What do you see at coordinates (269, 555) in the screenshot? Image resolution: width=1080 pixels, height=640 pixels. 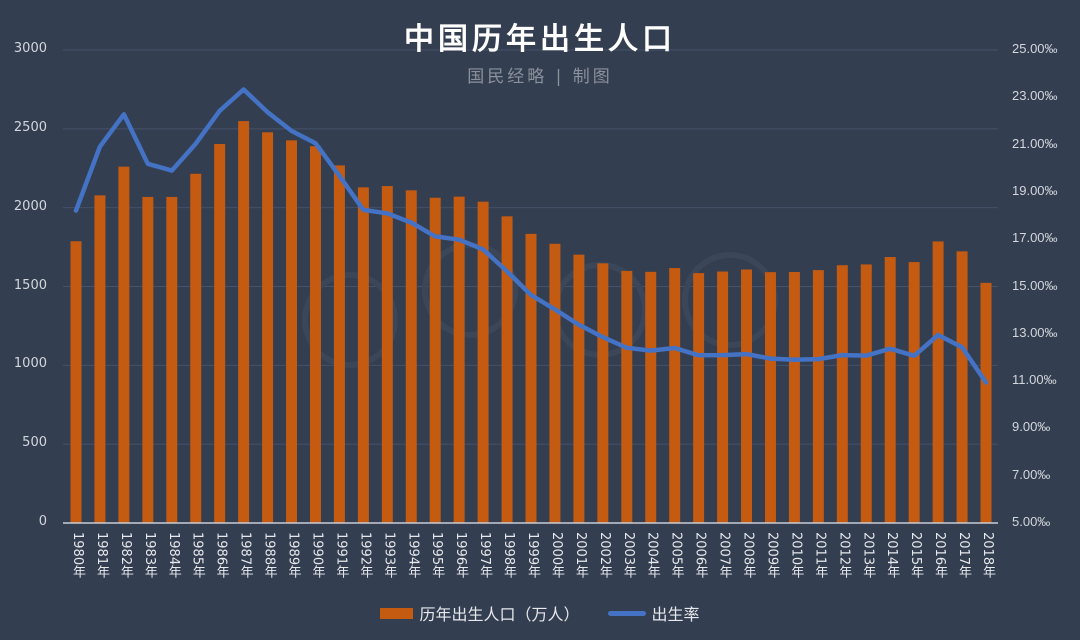 I see `x-axis-tick: 1988年` at bounding box center [269, 555].